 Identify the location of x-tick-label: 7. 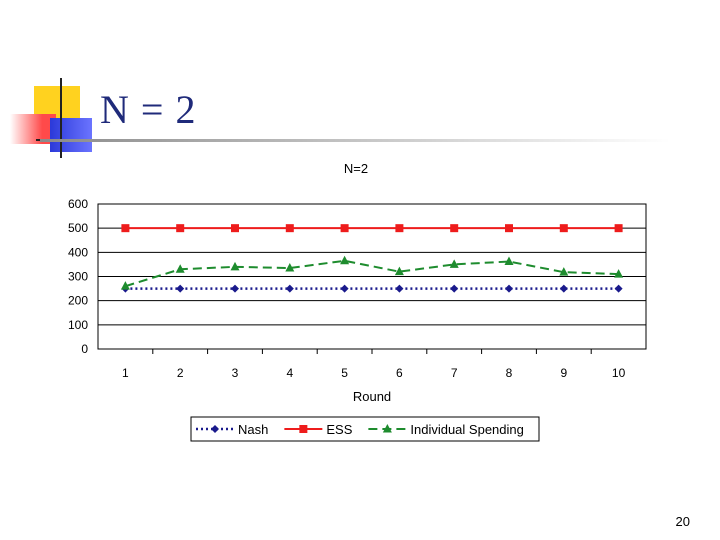
(454, 373).